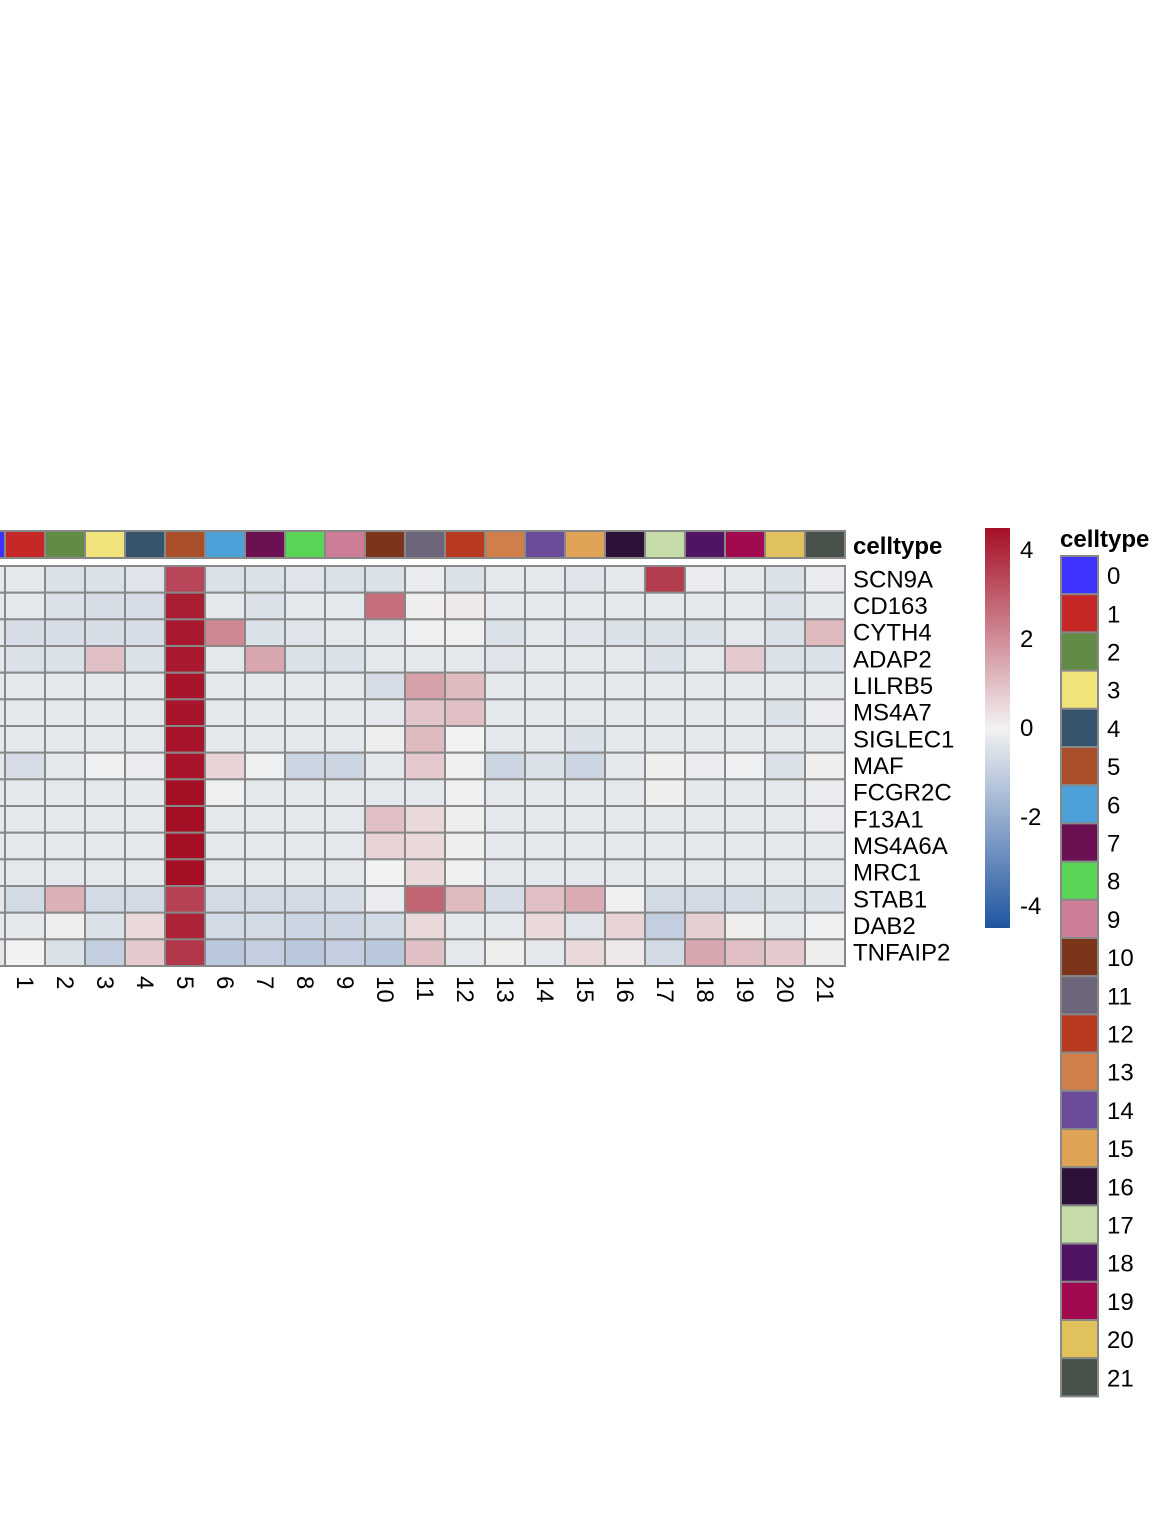 The height and width of the screenshot is (1536, 1152). Describe the element at coordinates (1030, 817) in the screenshot. I see `color-scale-tick-label: -2` at that location.